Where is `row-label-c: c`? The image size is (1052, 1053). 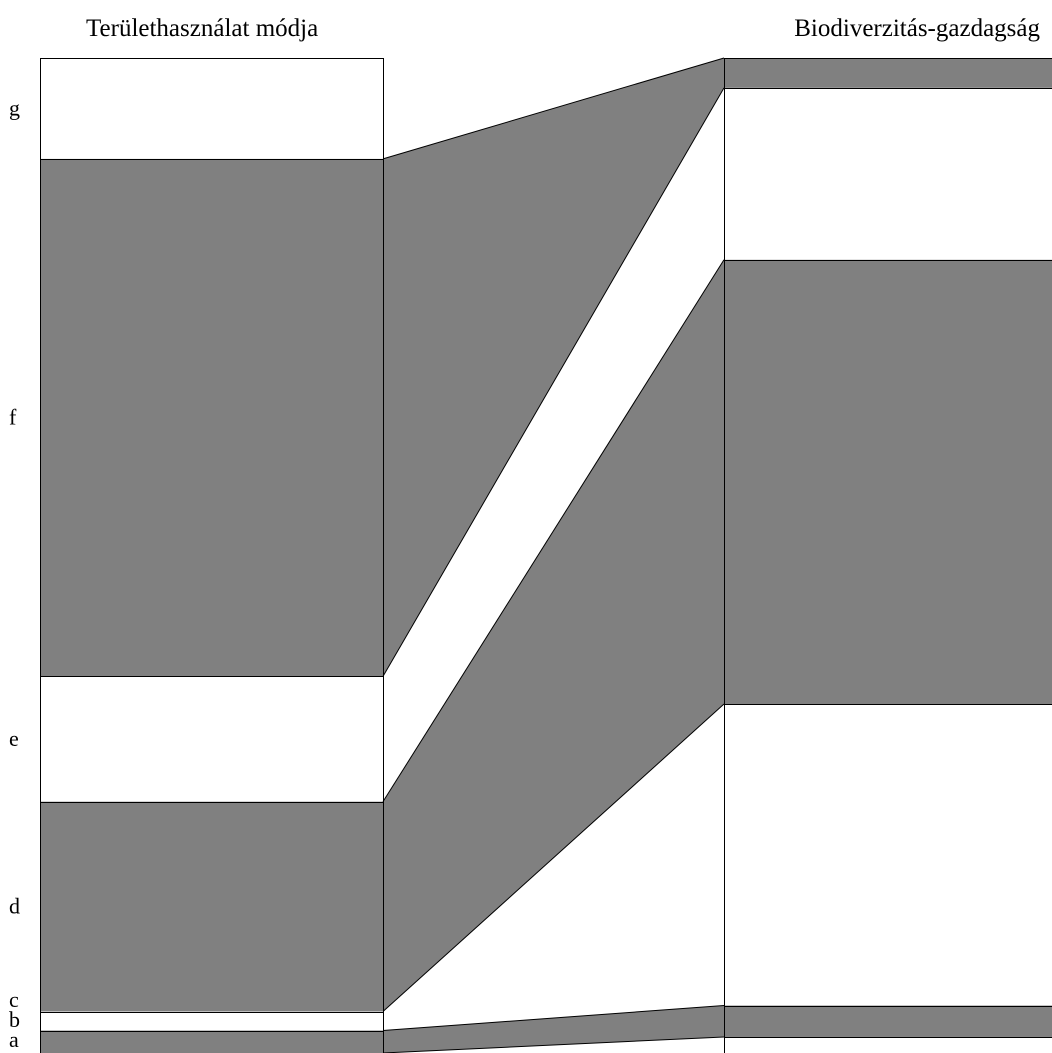
row-label-c: c is located at coordinates (14, 999).